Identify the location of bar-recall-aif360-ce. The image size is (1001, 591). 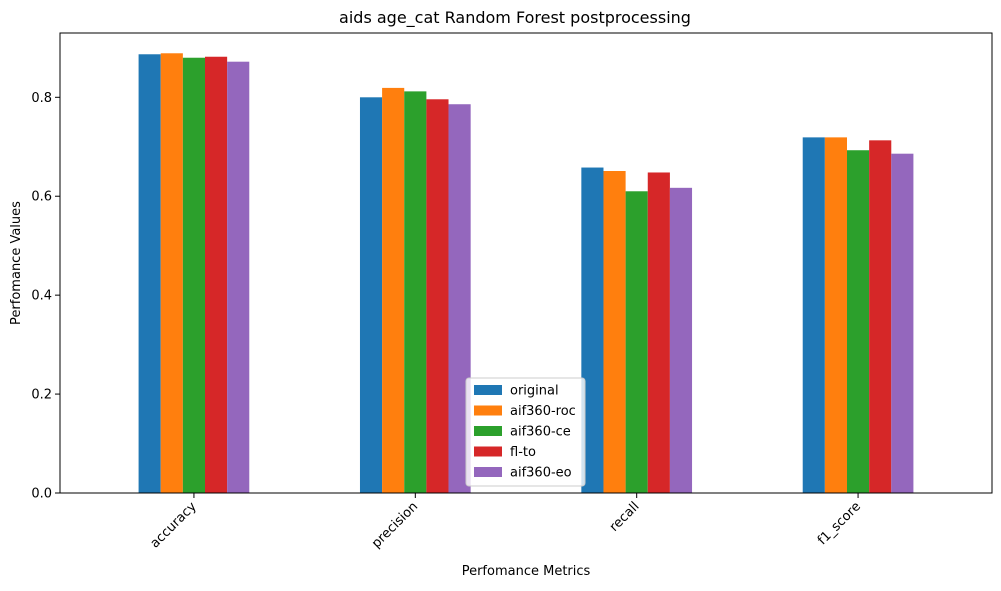
(636, 342).